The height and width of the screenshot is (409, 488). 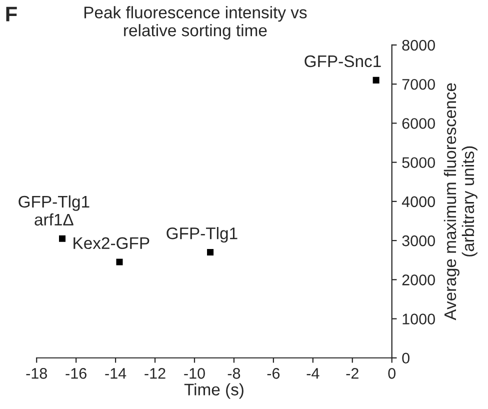 What do you see at coordinates (195, 23) in the screenshot?
I see `chart-title: Peak fluorescence intensity vs relative sorting time` at bounding box center [195, 23].